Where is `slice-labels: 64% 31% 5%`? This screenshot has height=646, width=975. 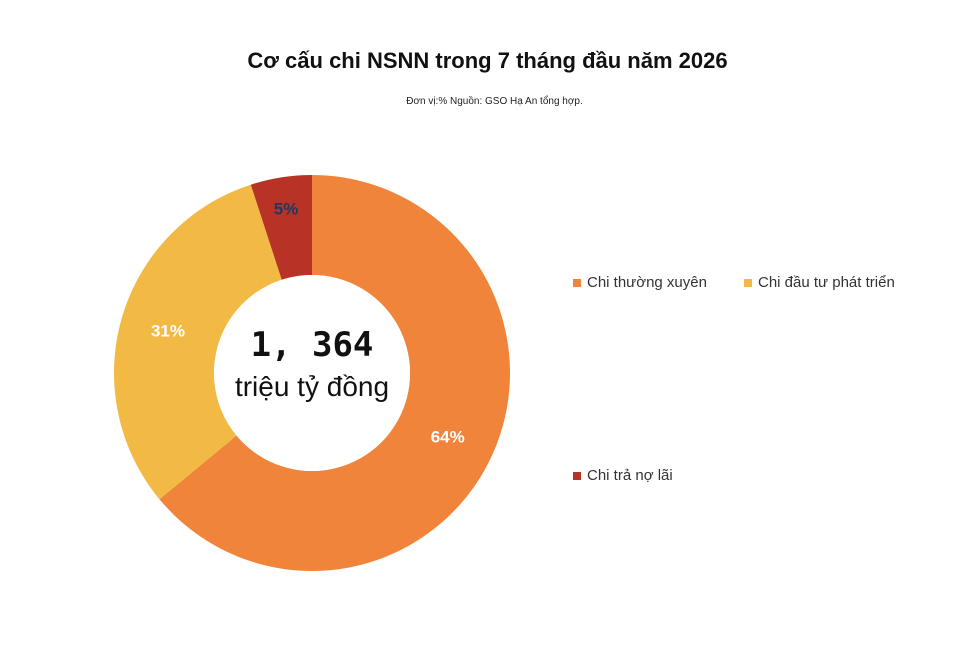
slice-labels: 64% 31% 5% is located at coordinates (308, 323).